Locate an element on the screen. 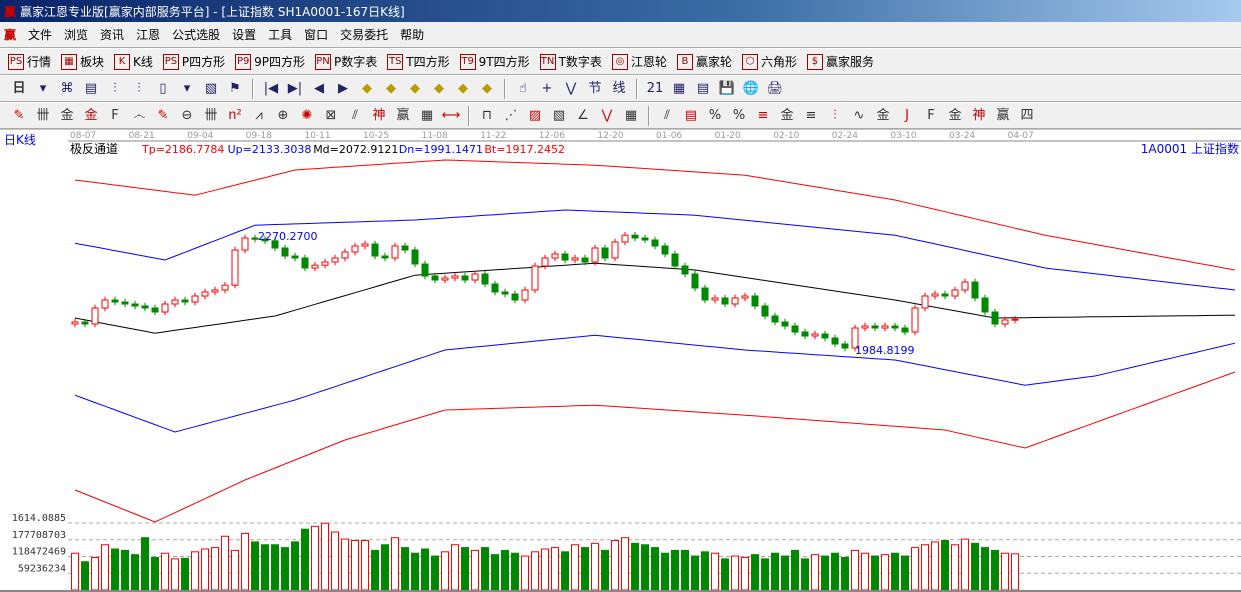  9p-square-button: P9 9P四方形 is located at coordinates (270, 61).